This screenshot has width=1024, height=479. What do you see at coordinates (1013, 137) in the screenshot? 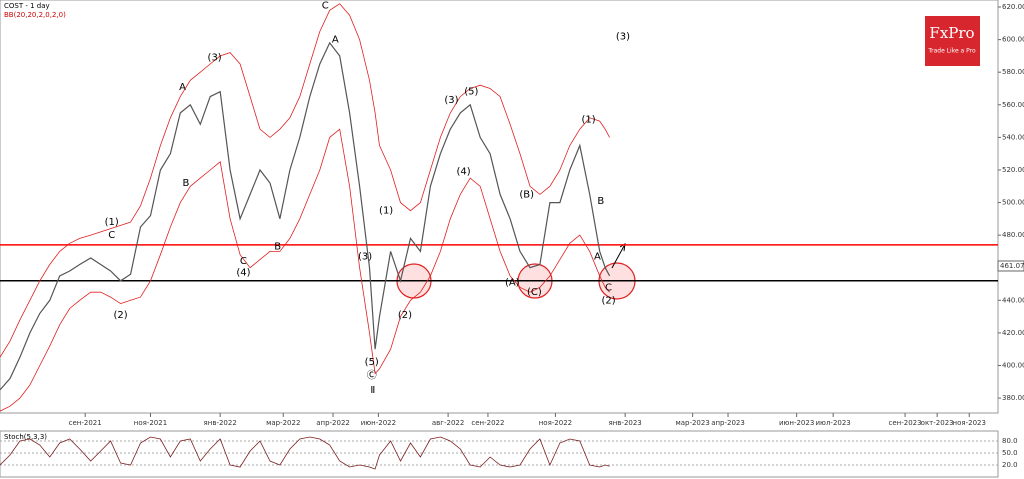
I see `y-tick-label: 540.00` at bounding box center [1013, 137].